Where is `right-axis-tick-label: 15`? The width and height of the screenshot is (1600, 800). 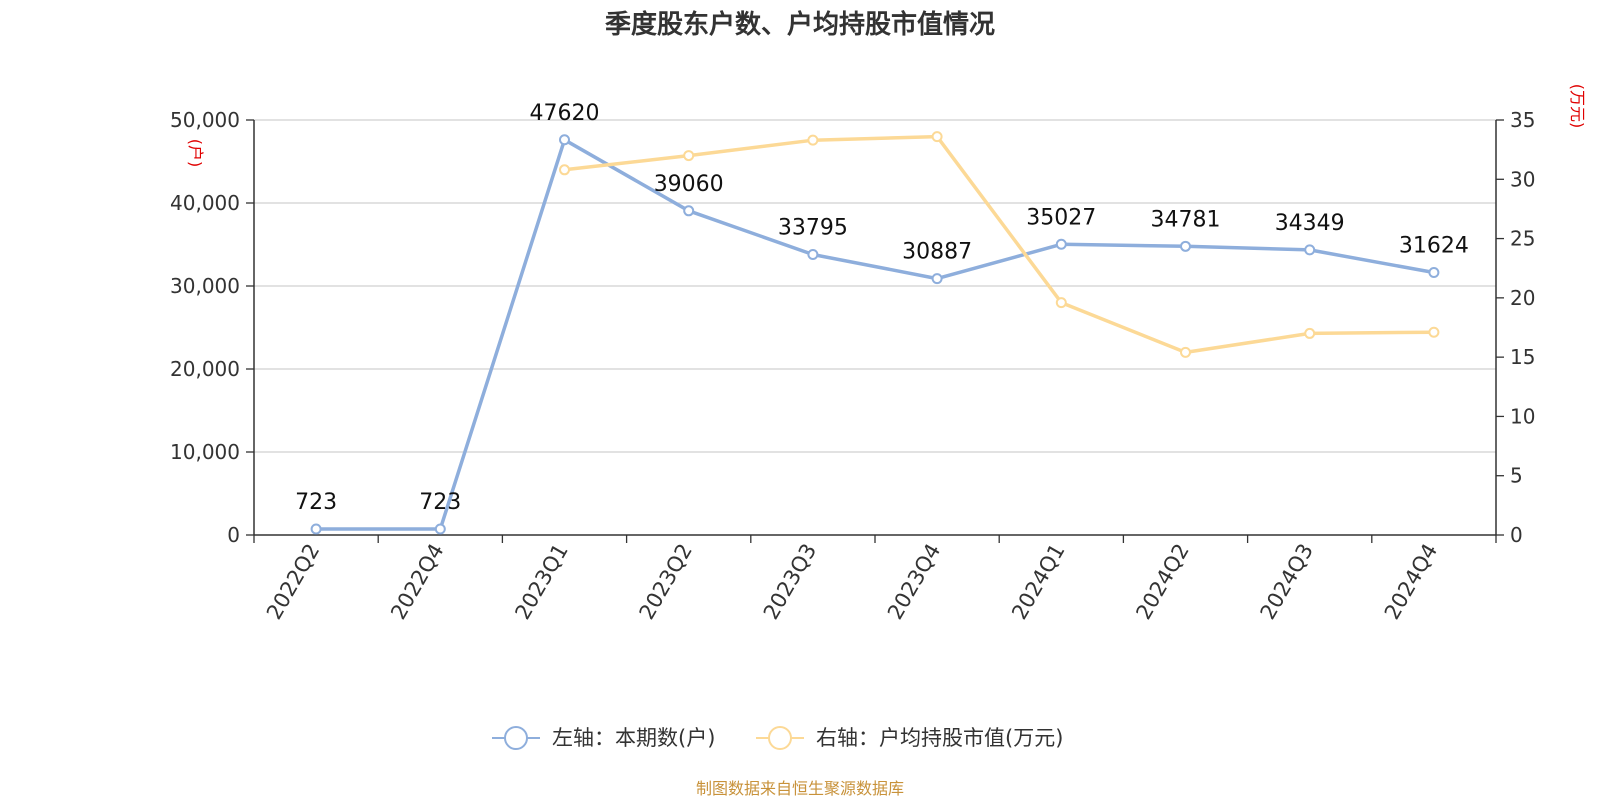
right-axis-tick-label: 15 is located at coordinates (1522, 357).